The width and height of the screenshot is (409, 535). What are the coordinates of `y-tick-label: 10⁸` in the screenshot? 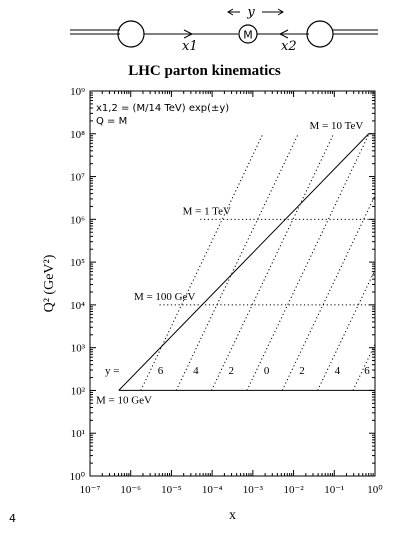 It's located at (77, 135).